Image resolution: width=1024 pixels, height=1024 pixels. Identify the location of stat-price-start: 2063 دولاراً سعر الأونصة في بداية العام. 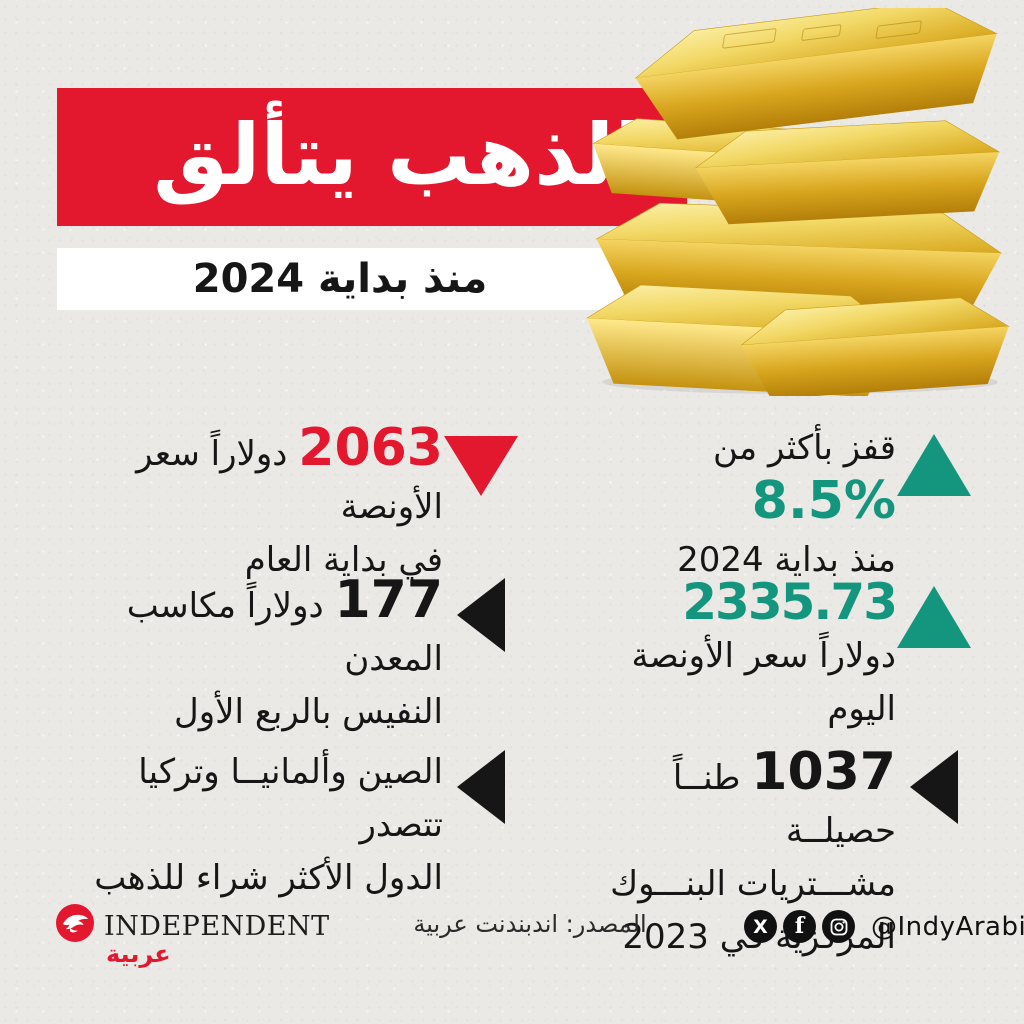
(287, 504).